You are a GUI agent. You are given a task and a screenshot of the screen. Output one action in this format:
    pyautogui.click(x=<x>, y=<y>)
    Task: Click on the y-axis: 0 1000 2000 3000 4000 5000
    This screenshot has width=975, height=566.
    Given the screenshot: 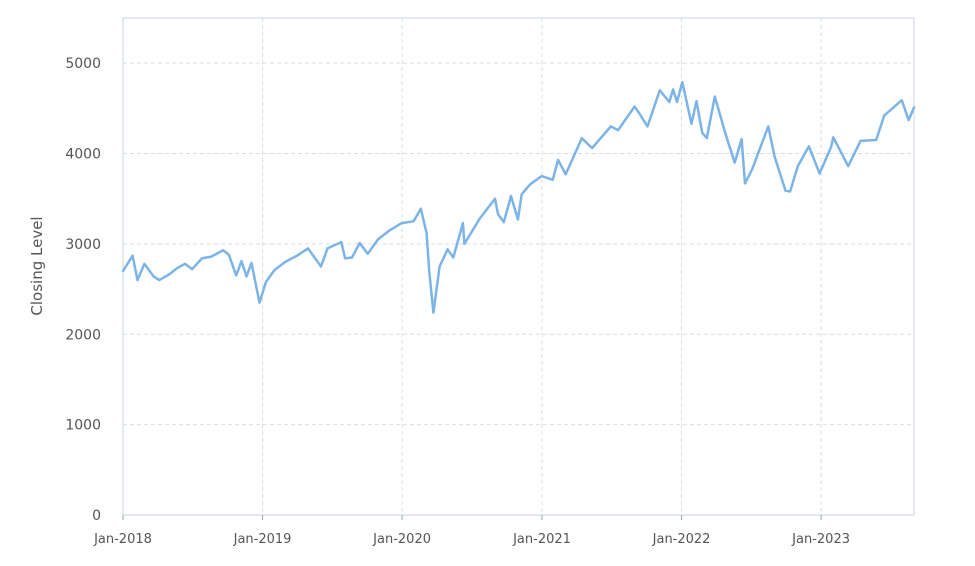 What is the action you would take?
    pyautogui.click(x=83, y=290)
    